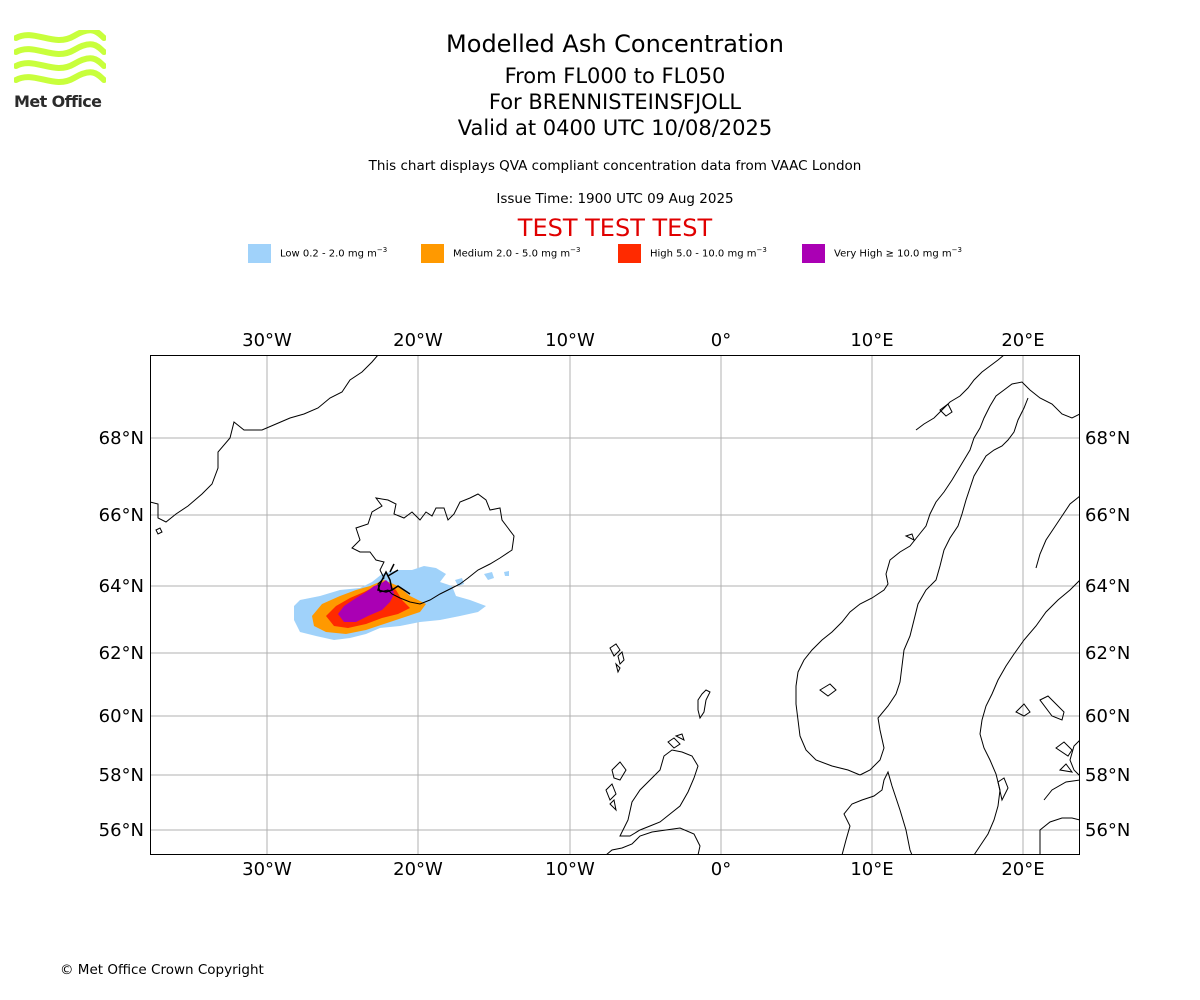 Image resolution: width=1200 pixels, height=1000 pixels. What do you see at coordinates (259, 253) in the screenshot?
I see `legend-swatch-low` at bounding box center [259, 253].